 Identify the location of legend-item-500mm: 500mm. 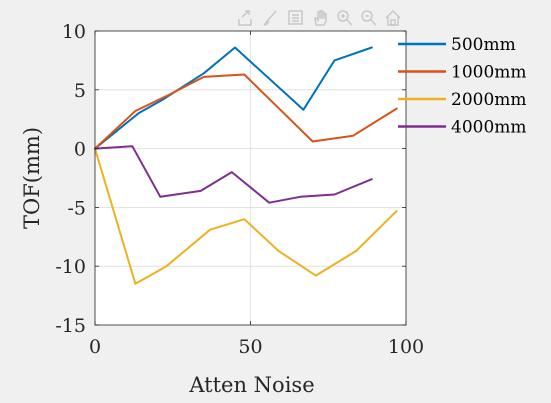
(457, 45).